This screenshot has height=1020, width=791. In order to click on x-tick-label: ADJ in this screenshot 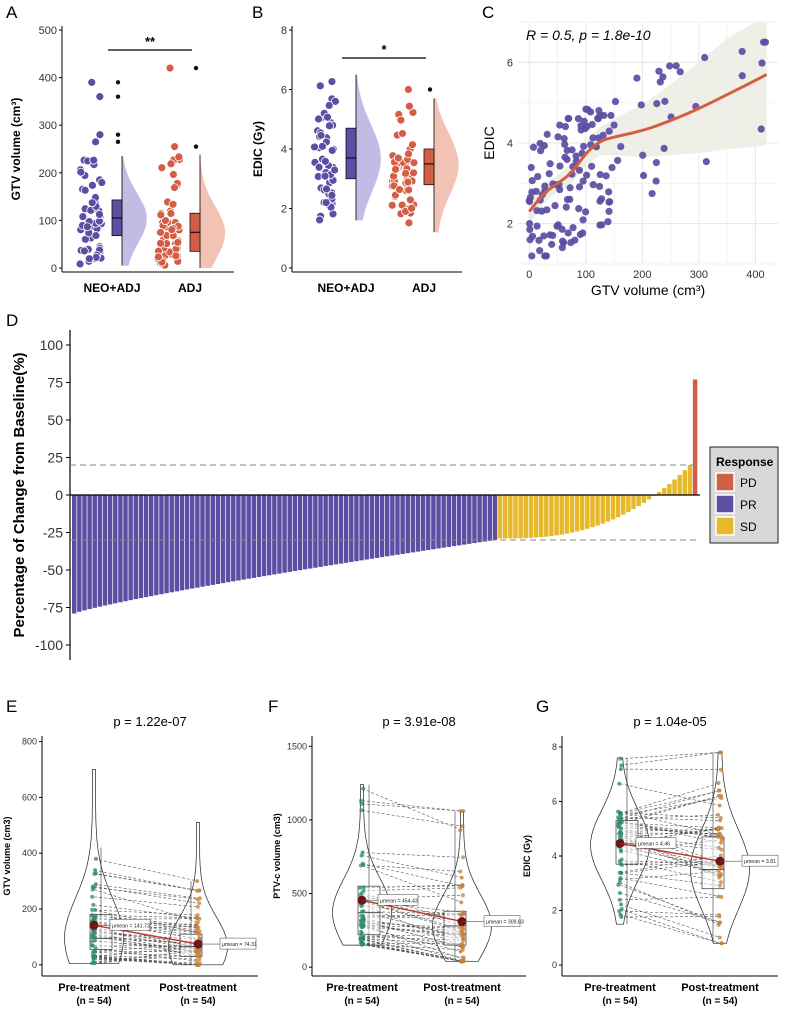, I will do `click(424, 288)`.